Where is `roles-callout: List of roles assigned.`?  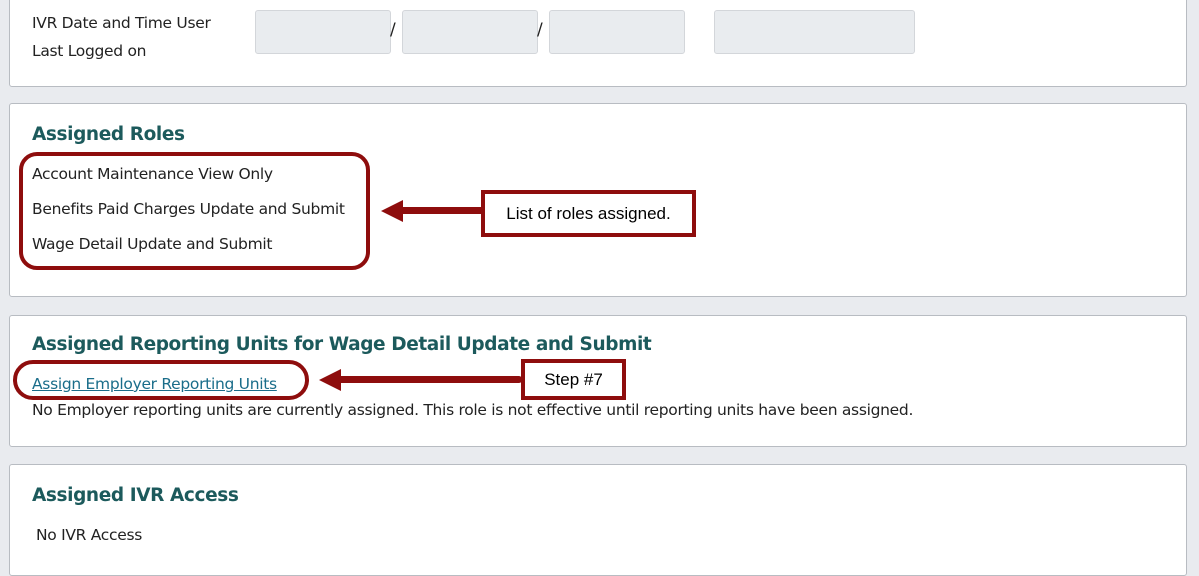
roles-callout: List of roles assigned. is located at coordinates (588, 213).